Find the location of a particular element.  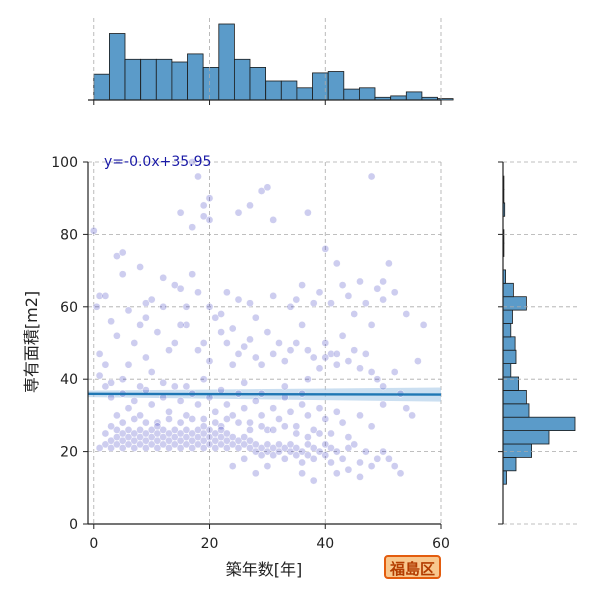

x-tick-label: 0 is located at coordinates (93, 544).